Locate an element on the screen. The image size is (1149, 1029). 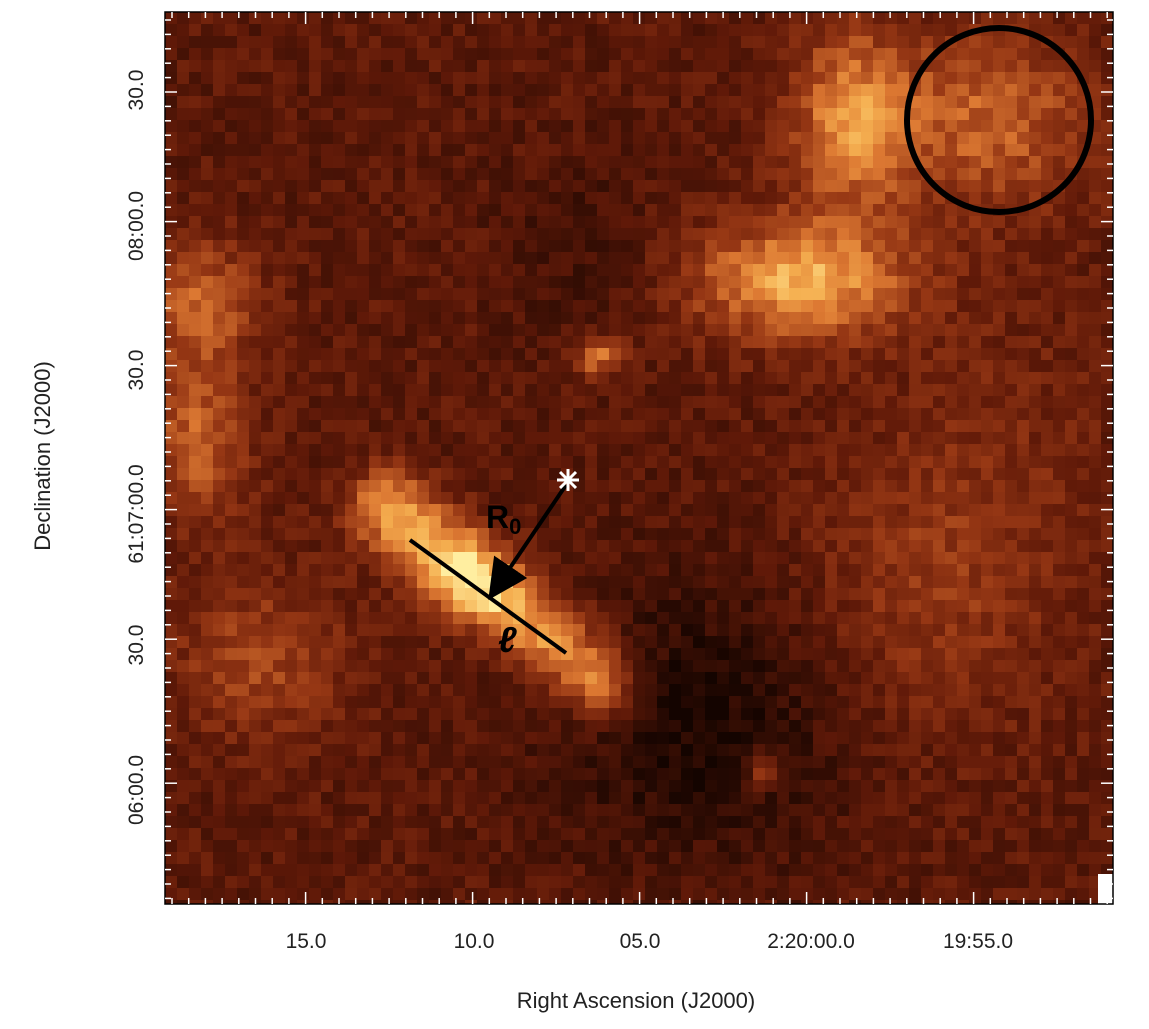
x-tick-label: 19:55.0 is located at coordinates (978, 941).